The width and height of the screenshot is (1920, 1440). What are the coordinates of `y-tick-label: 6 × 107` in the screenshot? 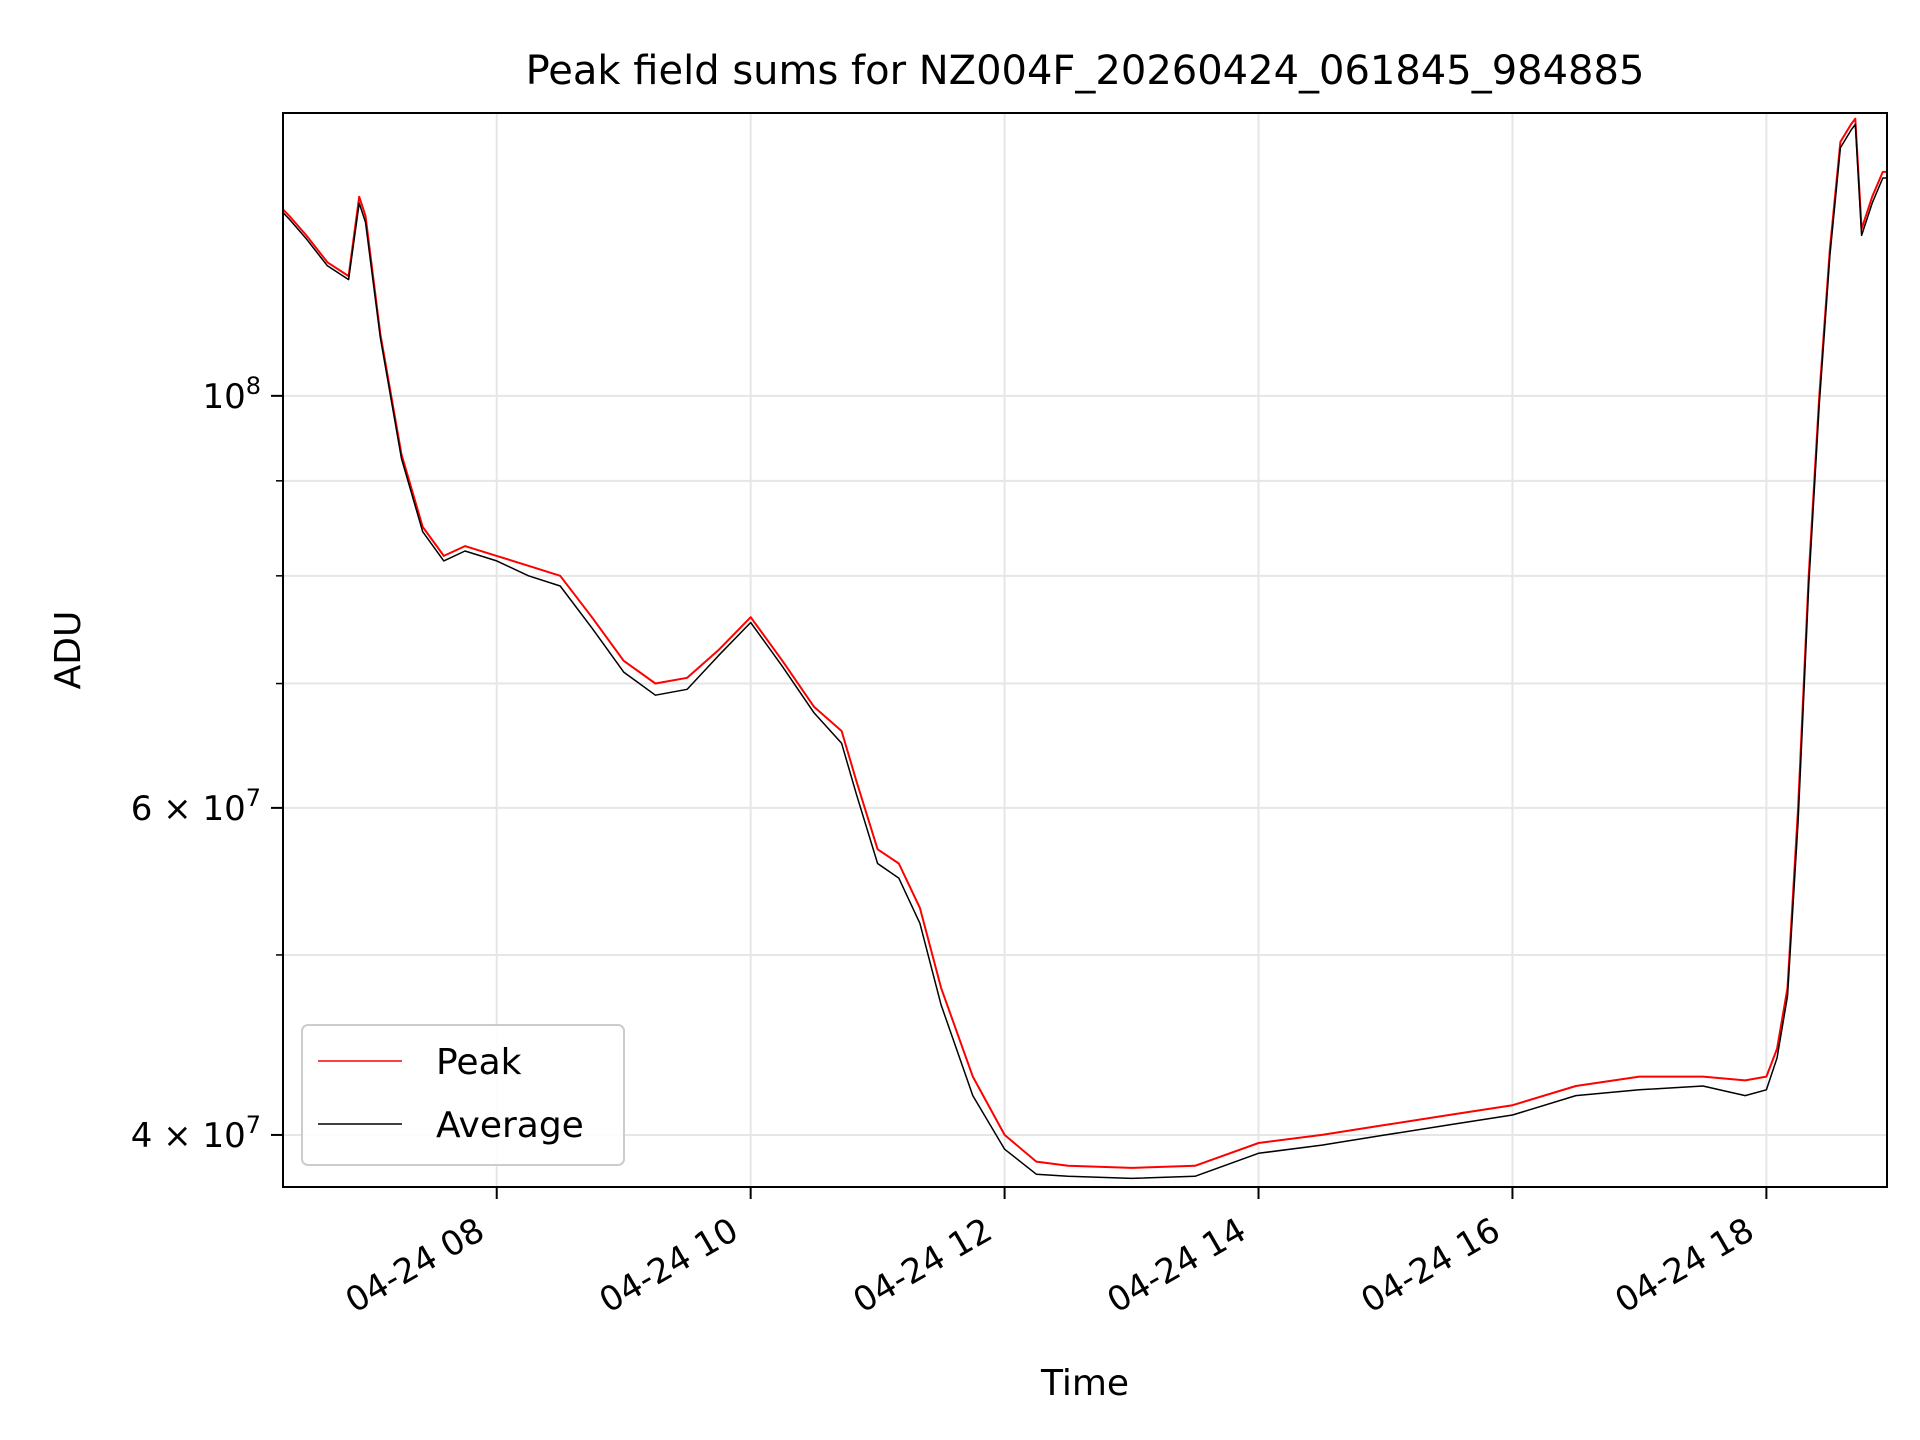 It's located at (196, 806).